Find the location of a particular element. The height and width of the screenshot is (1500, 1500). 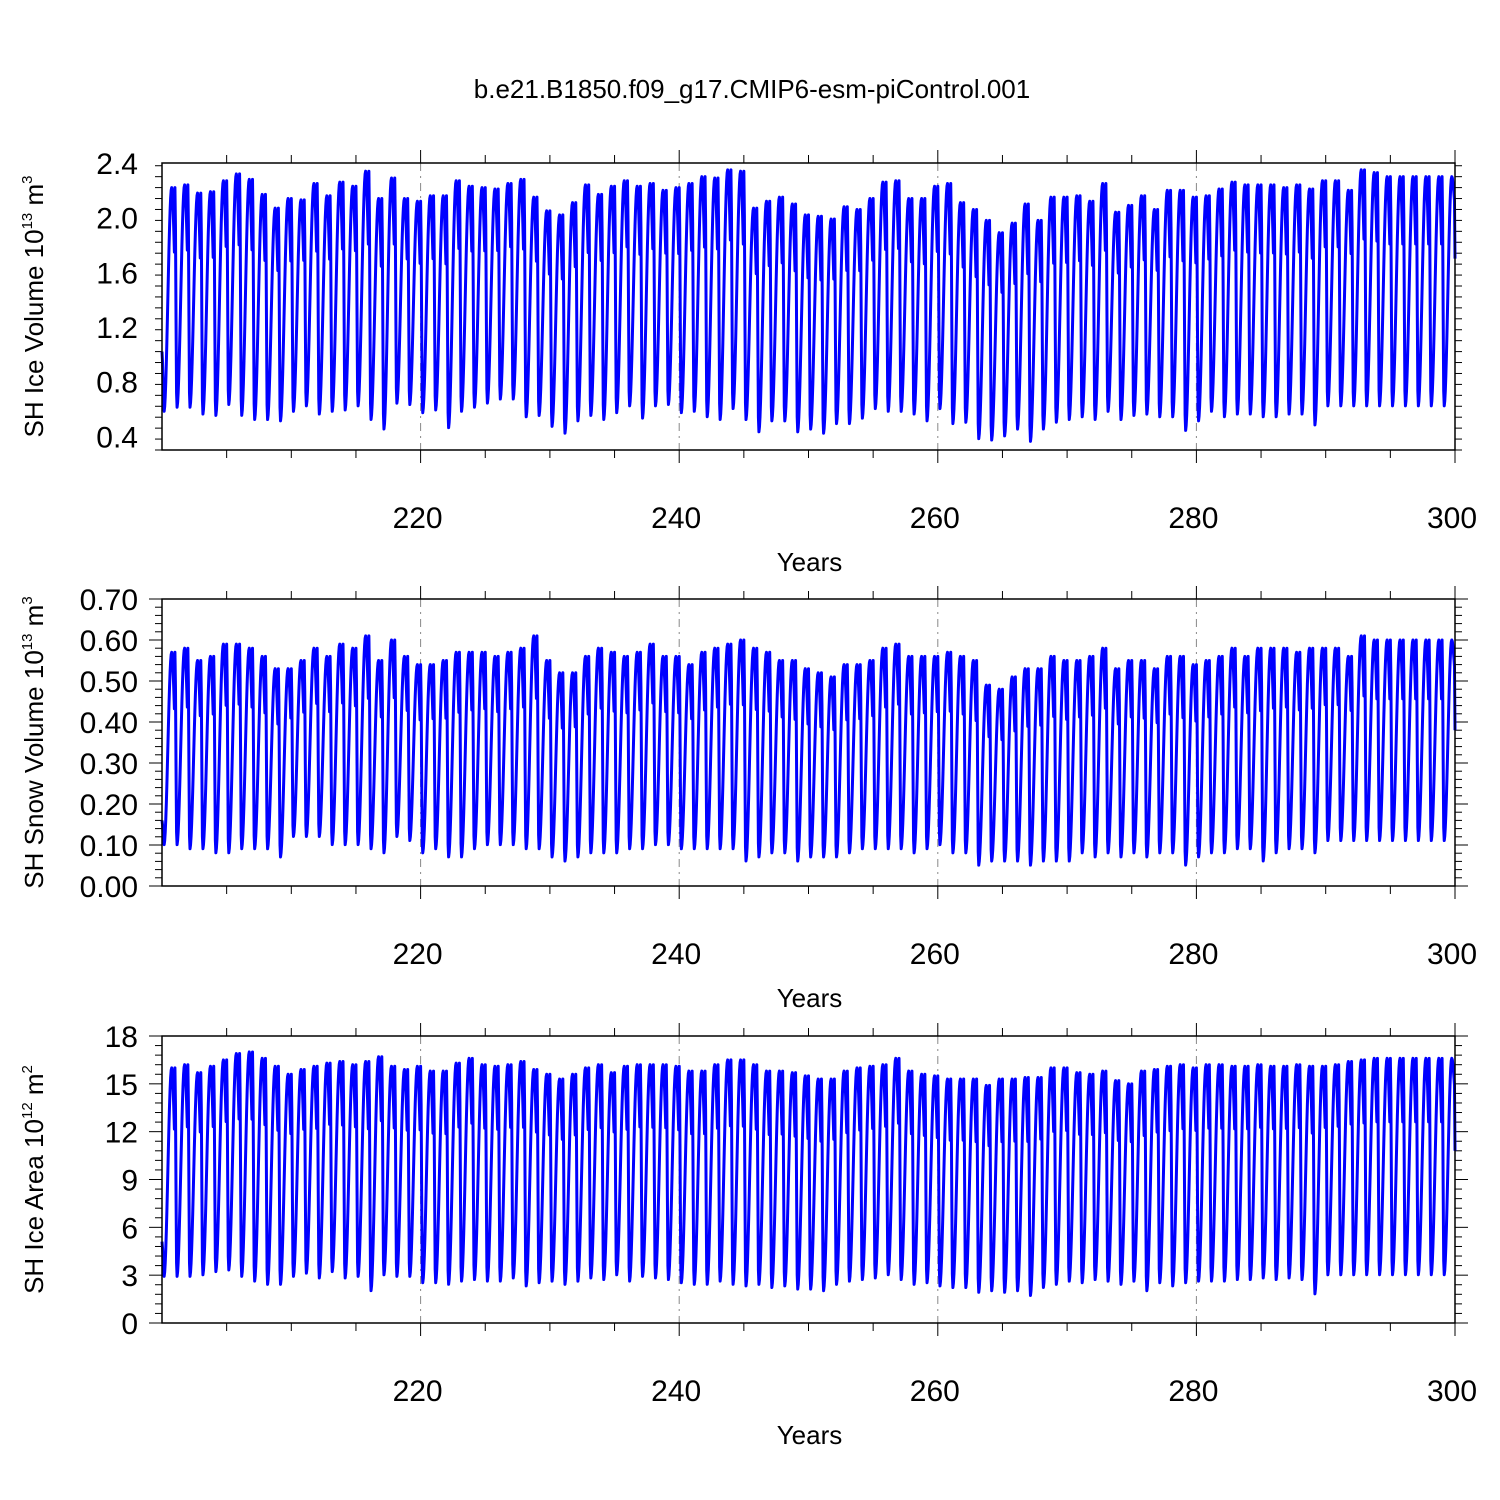

y-tick-label: 0.8 is located at coordinates (117, 383).